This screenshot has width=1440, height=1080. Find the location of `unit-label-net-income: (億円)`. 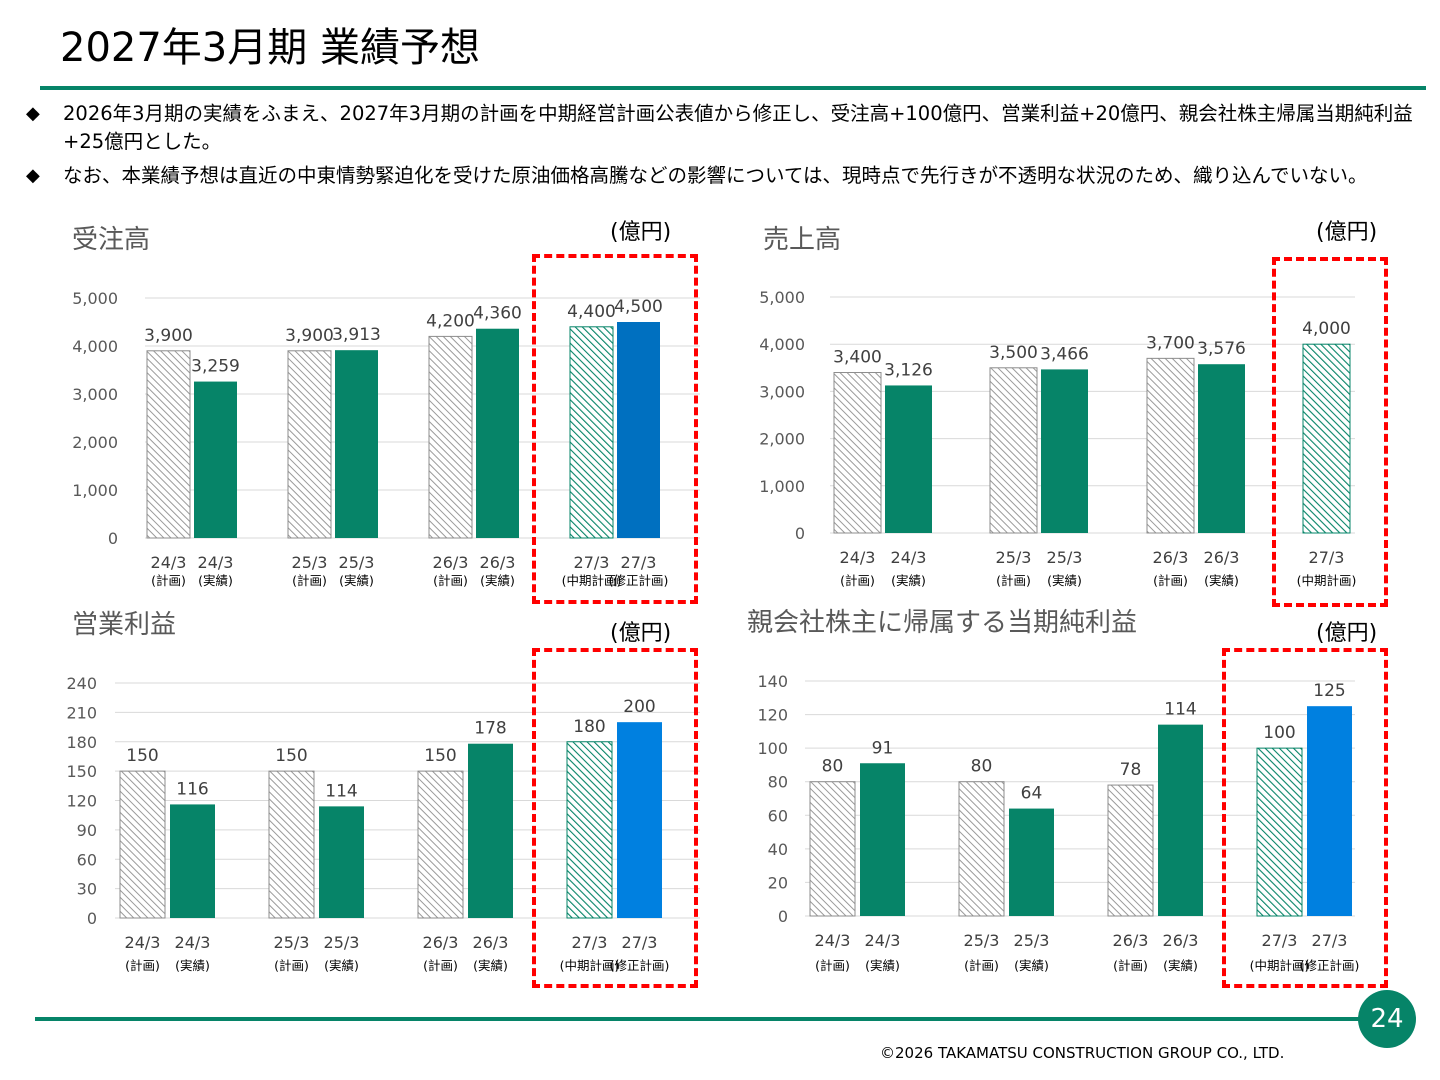

unit-label-net-income: (億円) is located at coordinates (1347, 633).